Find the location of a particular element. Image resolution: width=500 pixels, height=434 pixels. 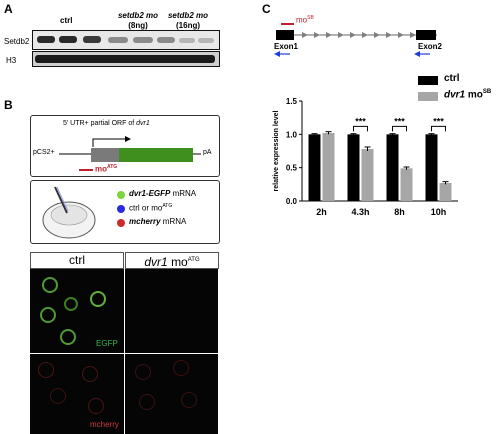

y-tick-label: 0.5 is located at coordinates (292, 168).